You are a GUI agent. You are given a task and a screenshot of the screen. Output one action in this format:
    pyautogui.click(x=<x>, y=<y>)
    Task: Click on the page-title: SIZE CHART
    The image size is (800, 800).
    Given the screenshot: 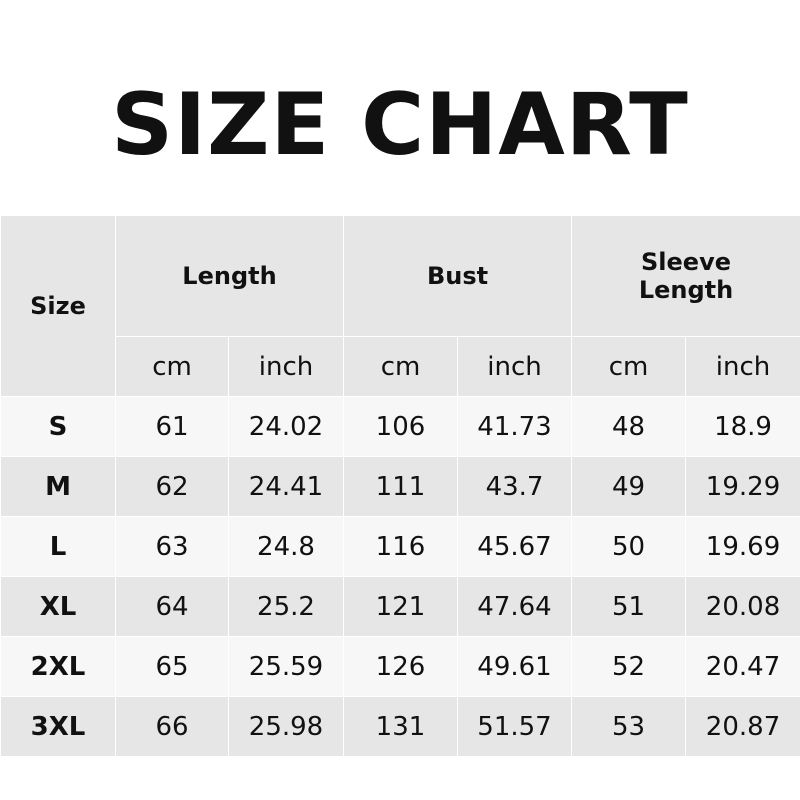 What is the action you would take?
    pyautogui.click(x=400, y=125)
    